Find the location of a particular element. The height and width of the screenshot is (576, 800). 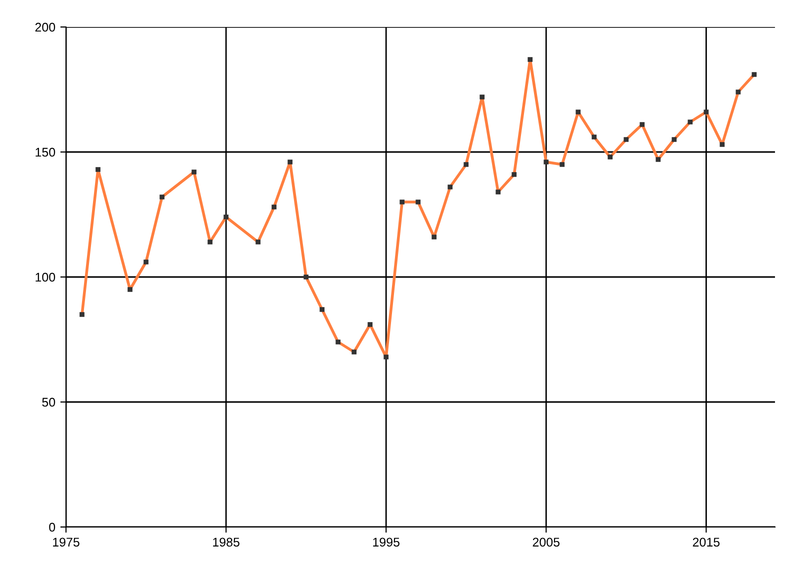

x-tick-label: 1985 is located at coordinates (226, 542).